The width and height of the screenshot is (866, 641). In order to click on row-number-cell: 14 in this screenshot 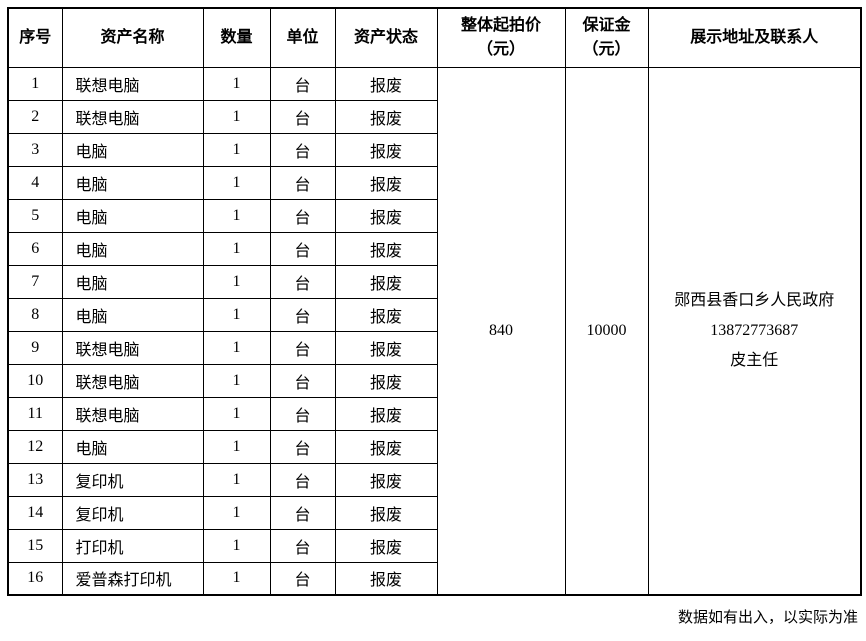, I will do `click(35, 512)`.